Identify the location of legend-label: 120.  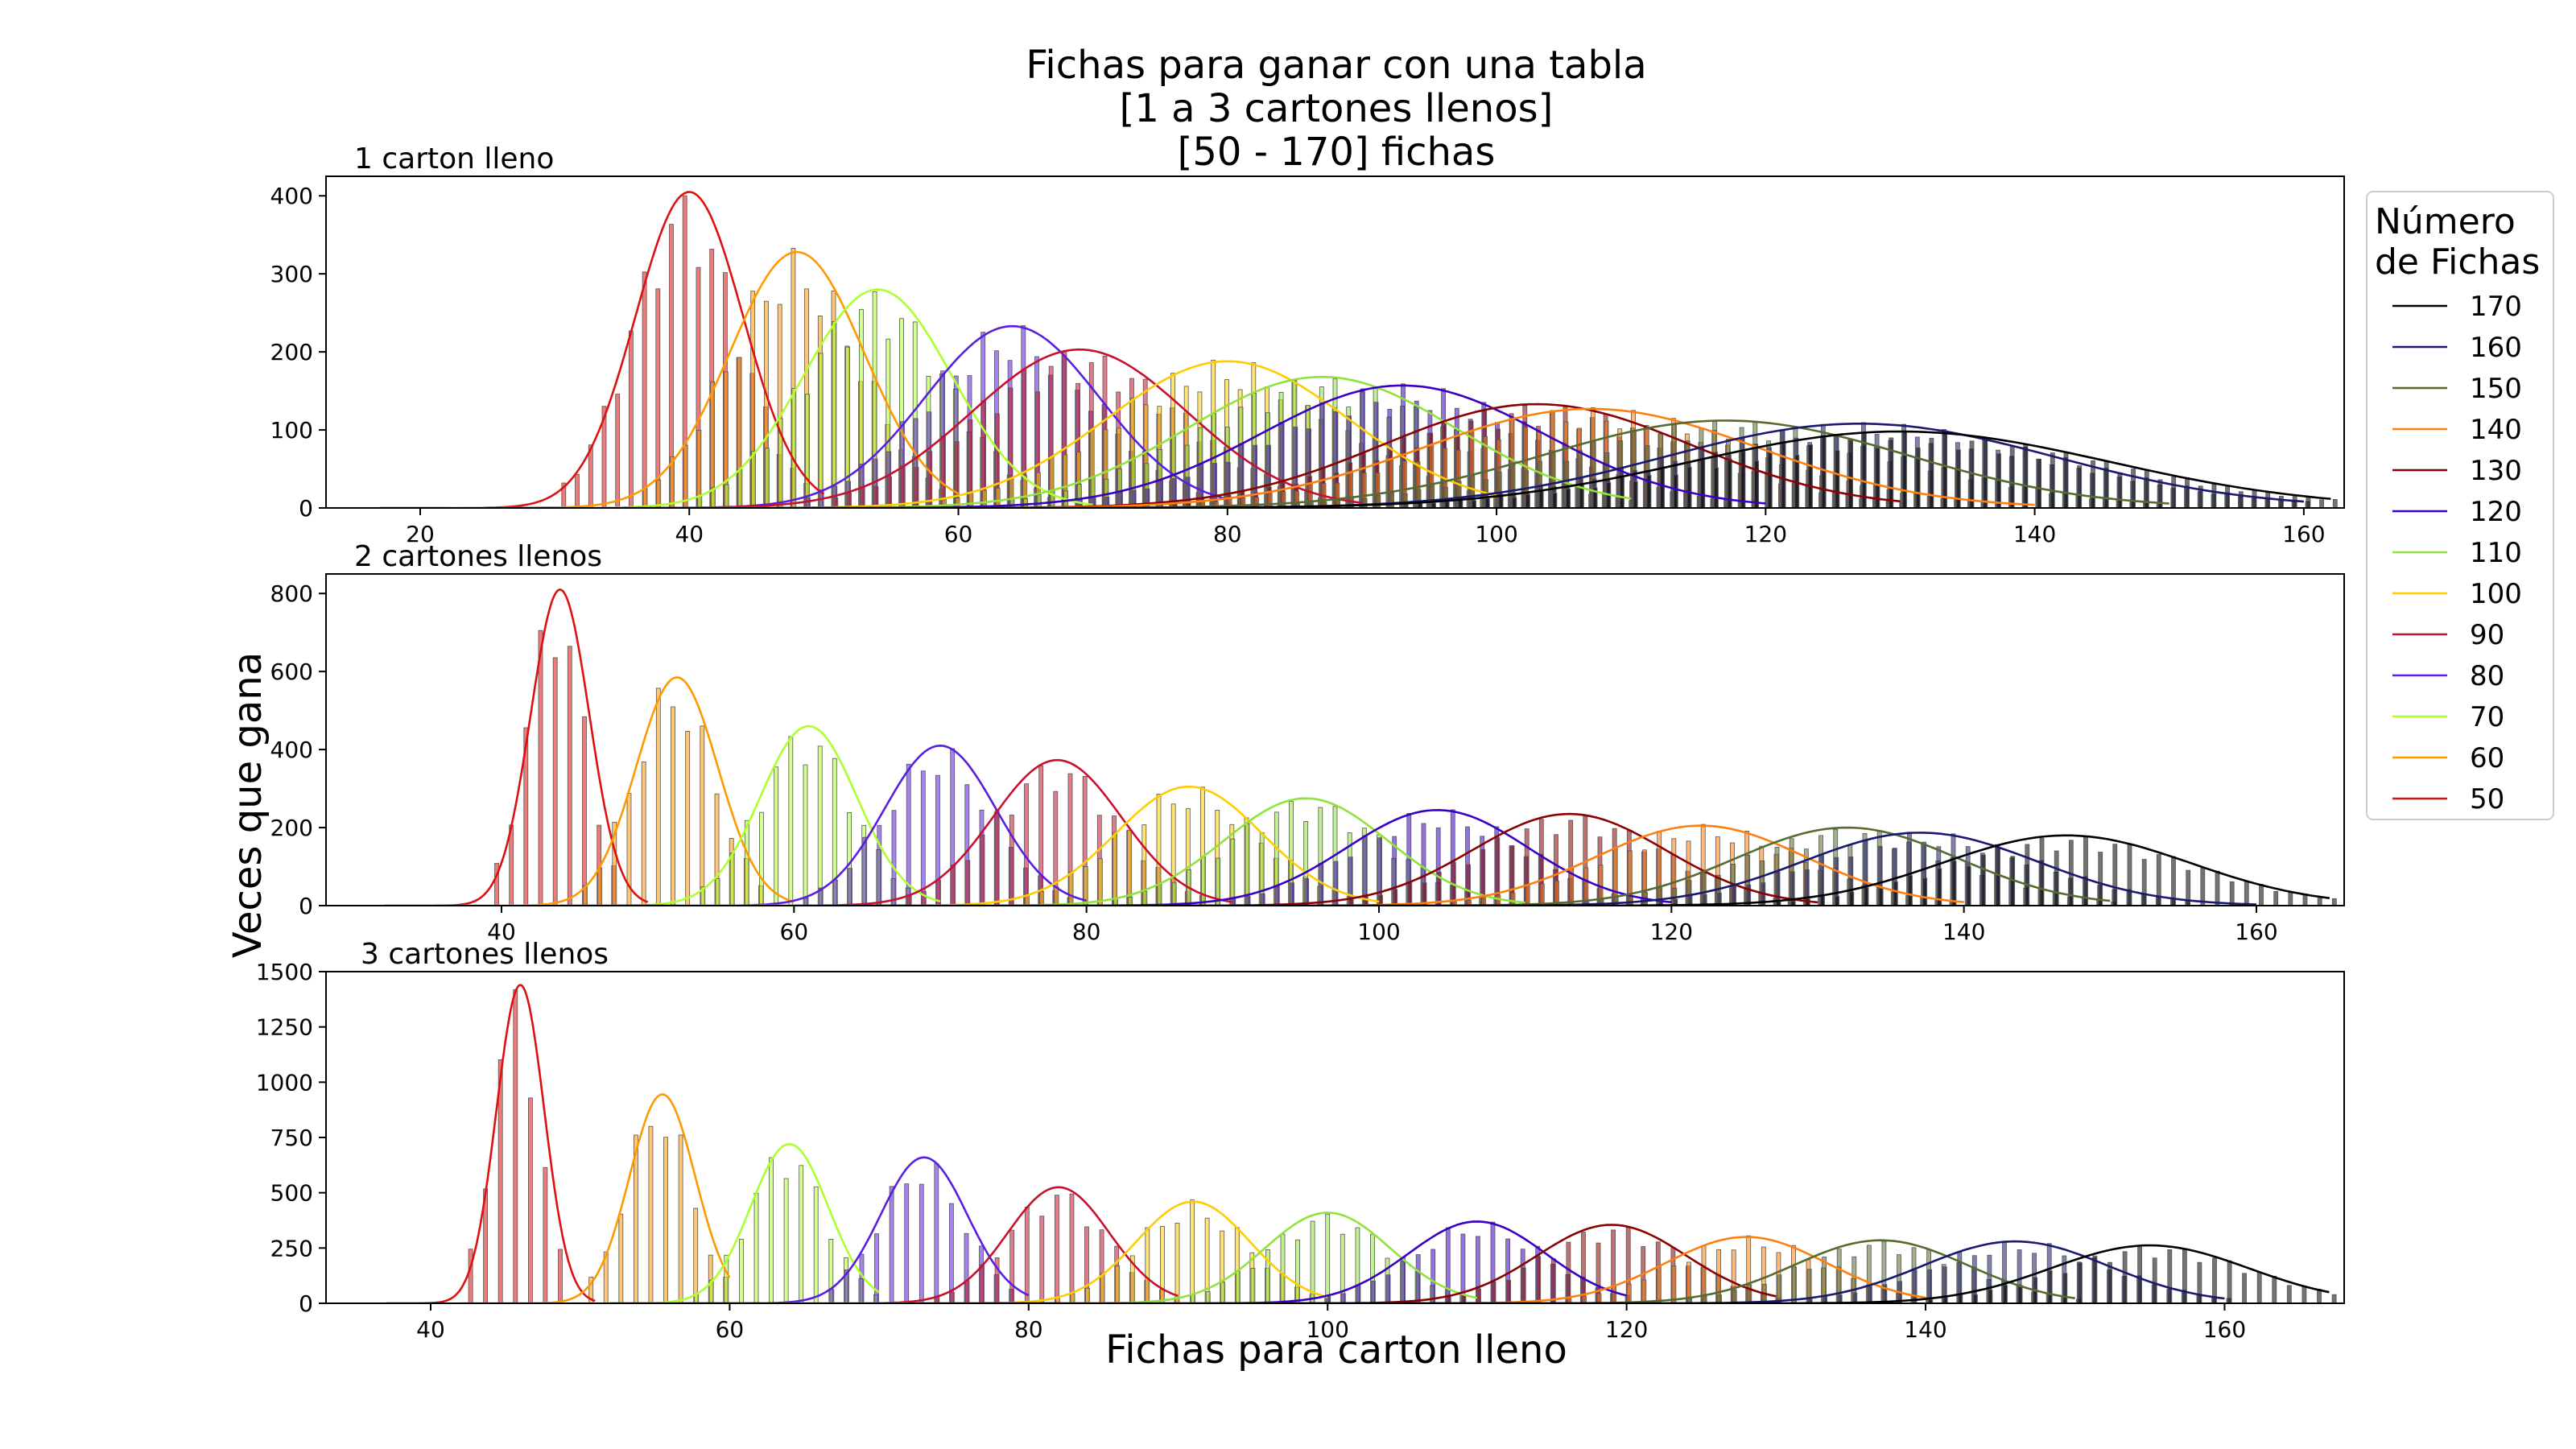
(2496, 512).